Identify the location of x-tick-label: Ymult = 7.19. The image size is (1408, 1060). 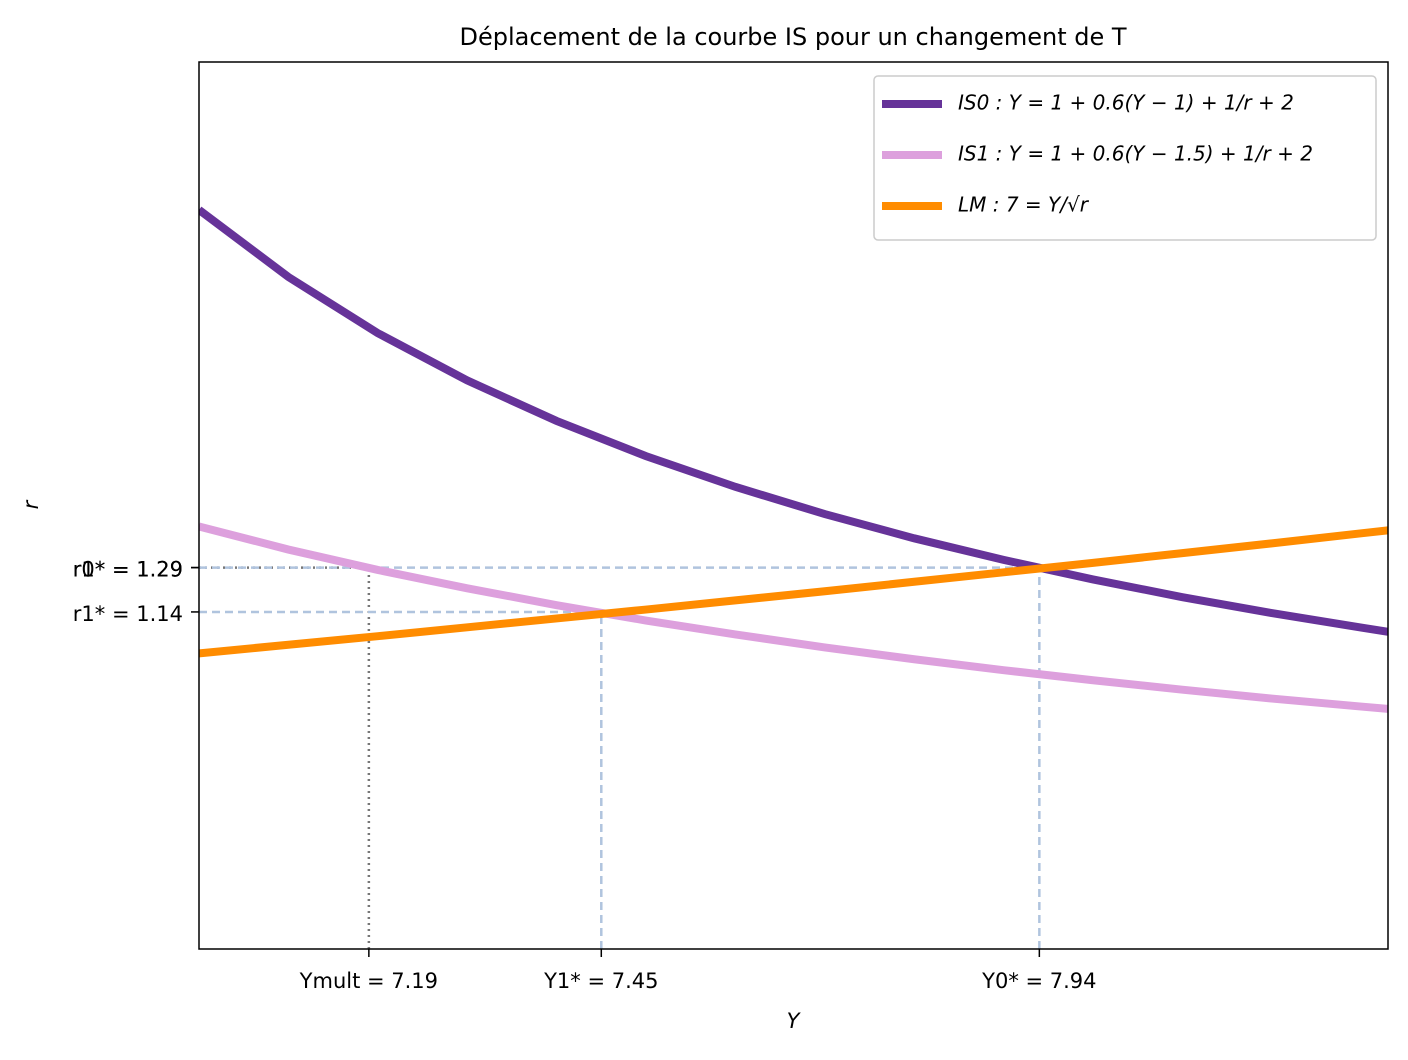
(368, 981).